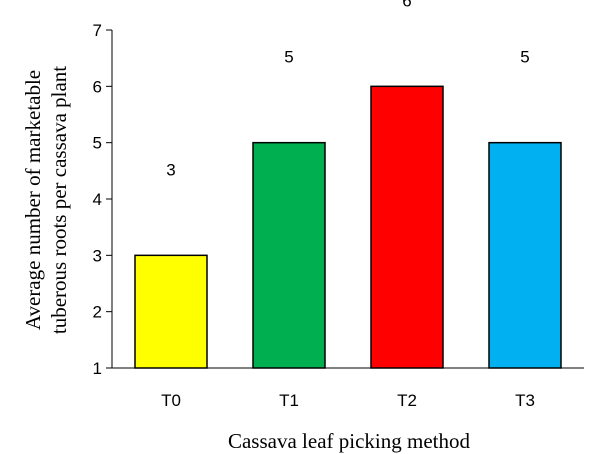 This screenshot has width=592, height=454. I want to click on y-tick-label: 5, so click(97, 143).